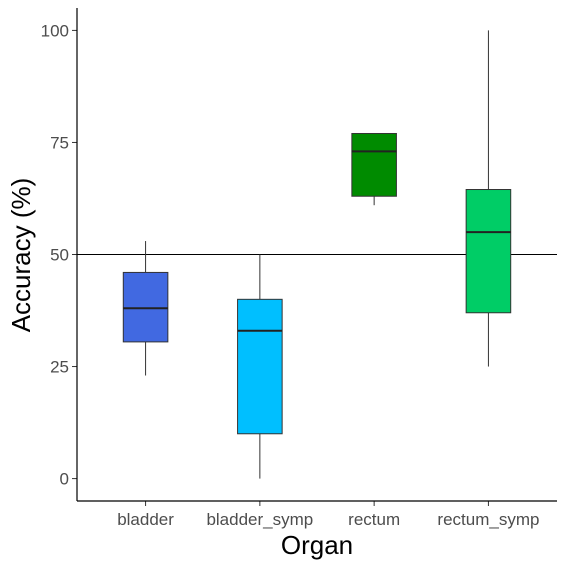 The image size is (566, 566). I want to click on x-axis-title: Organ, so click(317, 545).